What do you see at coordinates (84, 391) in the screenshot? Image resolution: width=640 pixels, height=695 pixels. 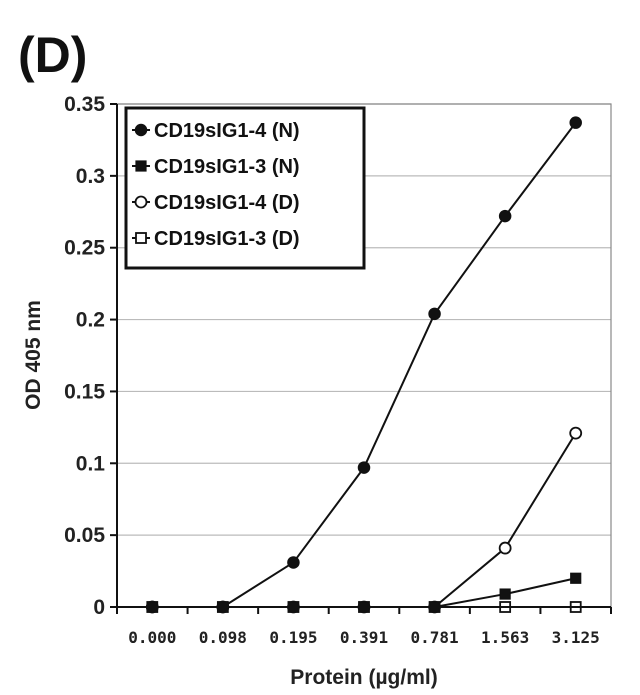 I see `y-tick-label: 0.15` at bounding box center [84, 391].